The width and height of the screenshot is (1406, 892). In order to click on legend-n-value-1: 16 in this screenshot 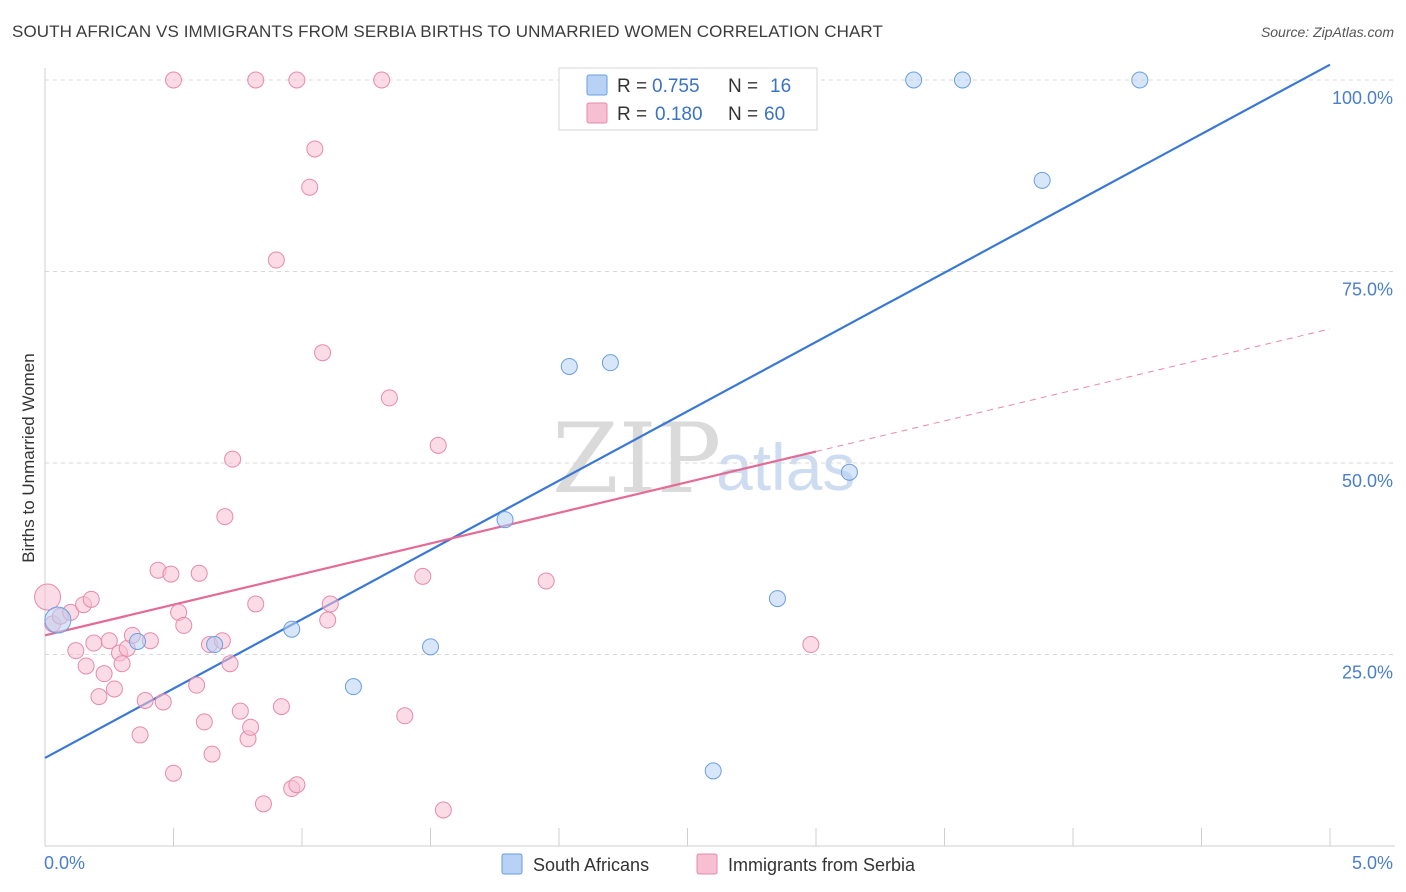, I will do `click(780, 86)`.